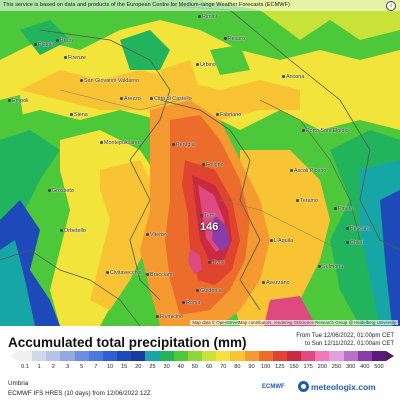  I want to click on legend-tick-label: 5, so click(82, 367).